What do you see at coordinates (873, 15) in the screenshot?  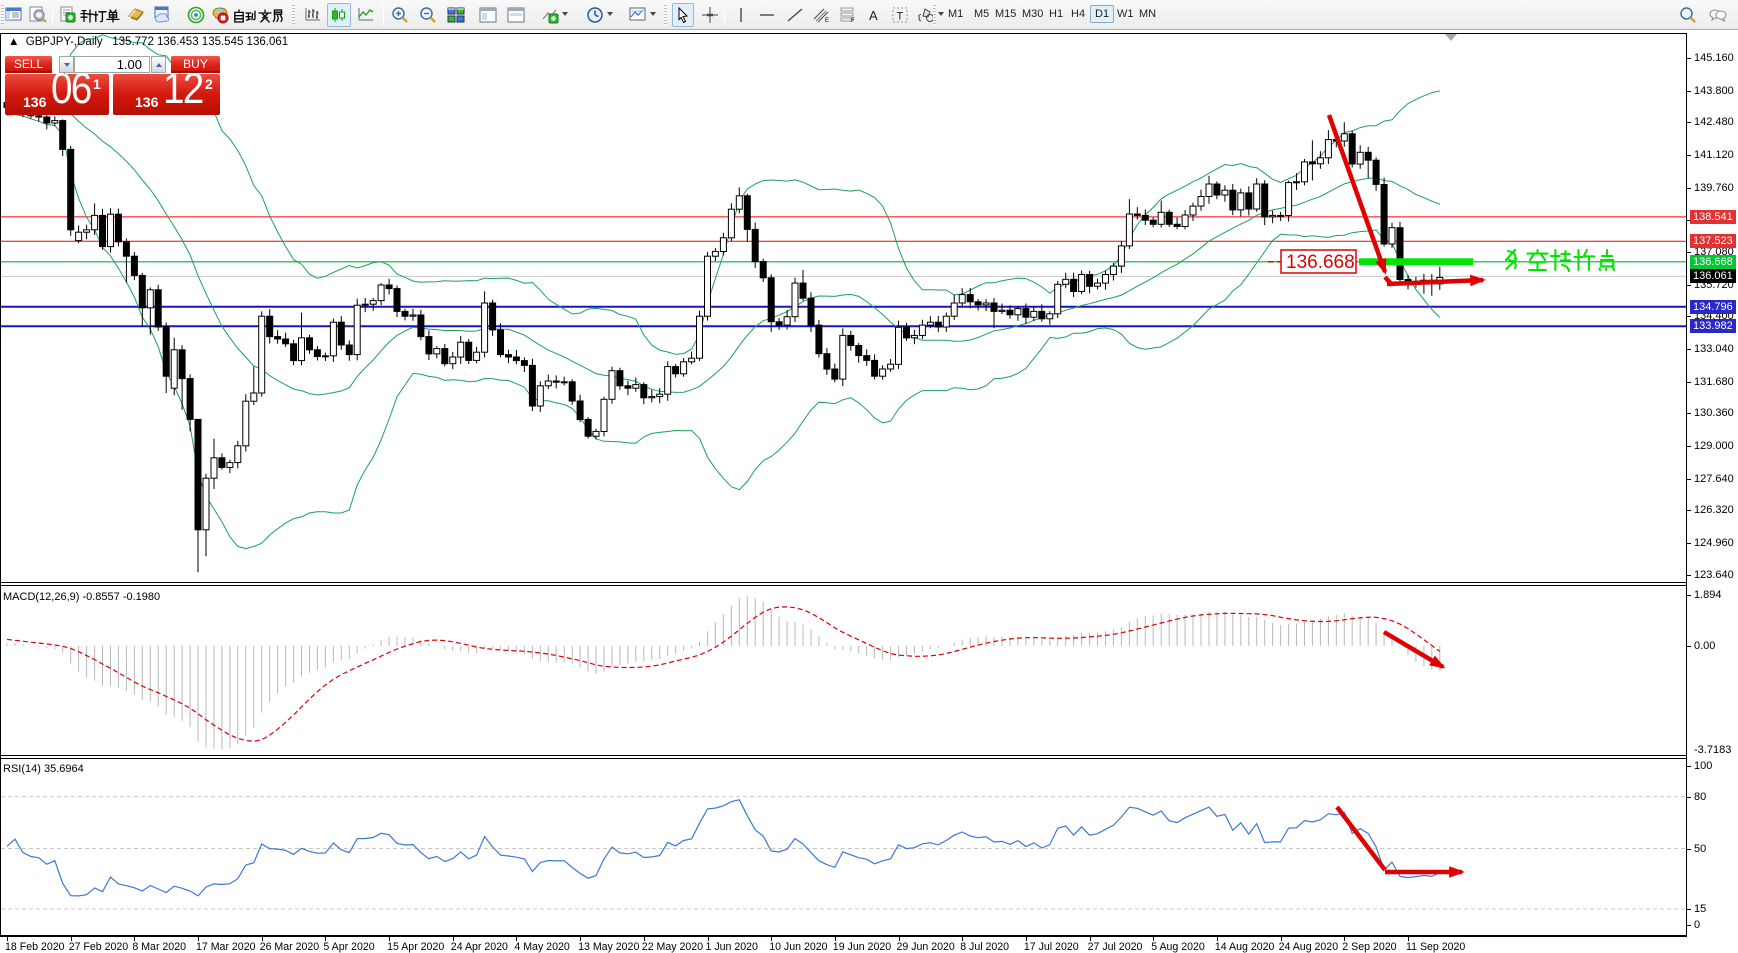 I see `svg-text: A` at bounding box center [873, 15].